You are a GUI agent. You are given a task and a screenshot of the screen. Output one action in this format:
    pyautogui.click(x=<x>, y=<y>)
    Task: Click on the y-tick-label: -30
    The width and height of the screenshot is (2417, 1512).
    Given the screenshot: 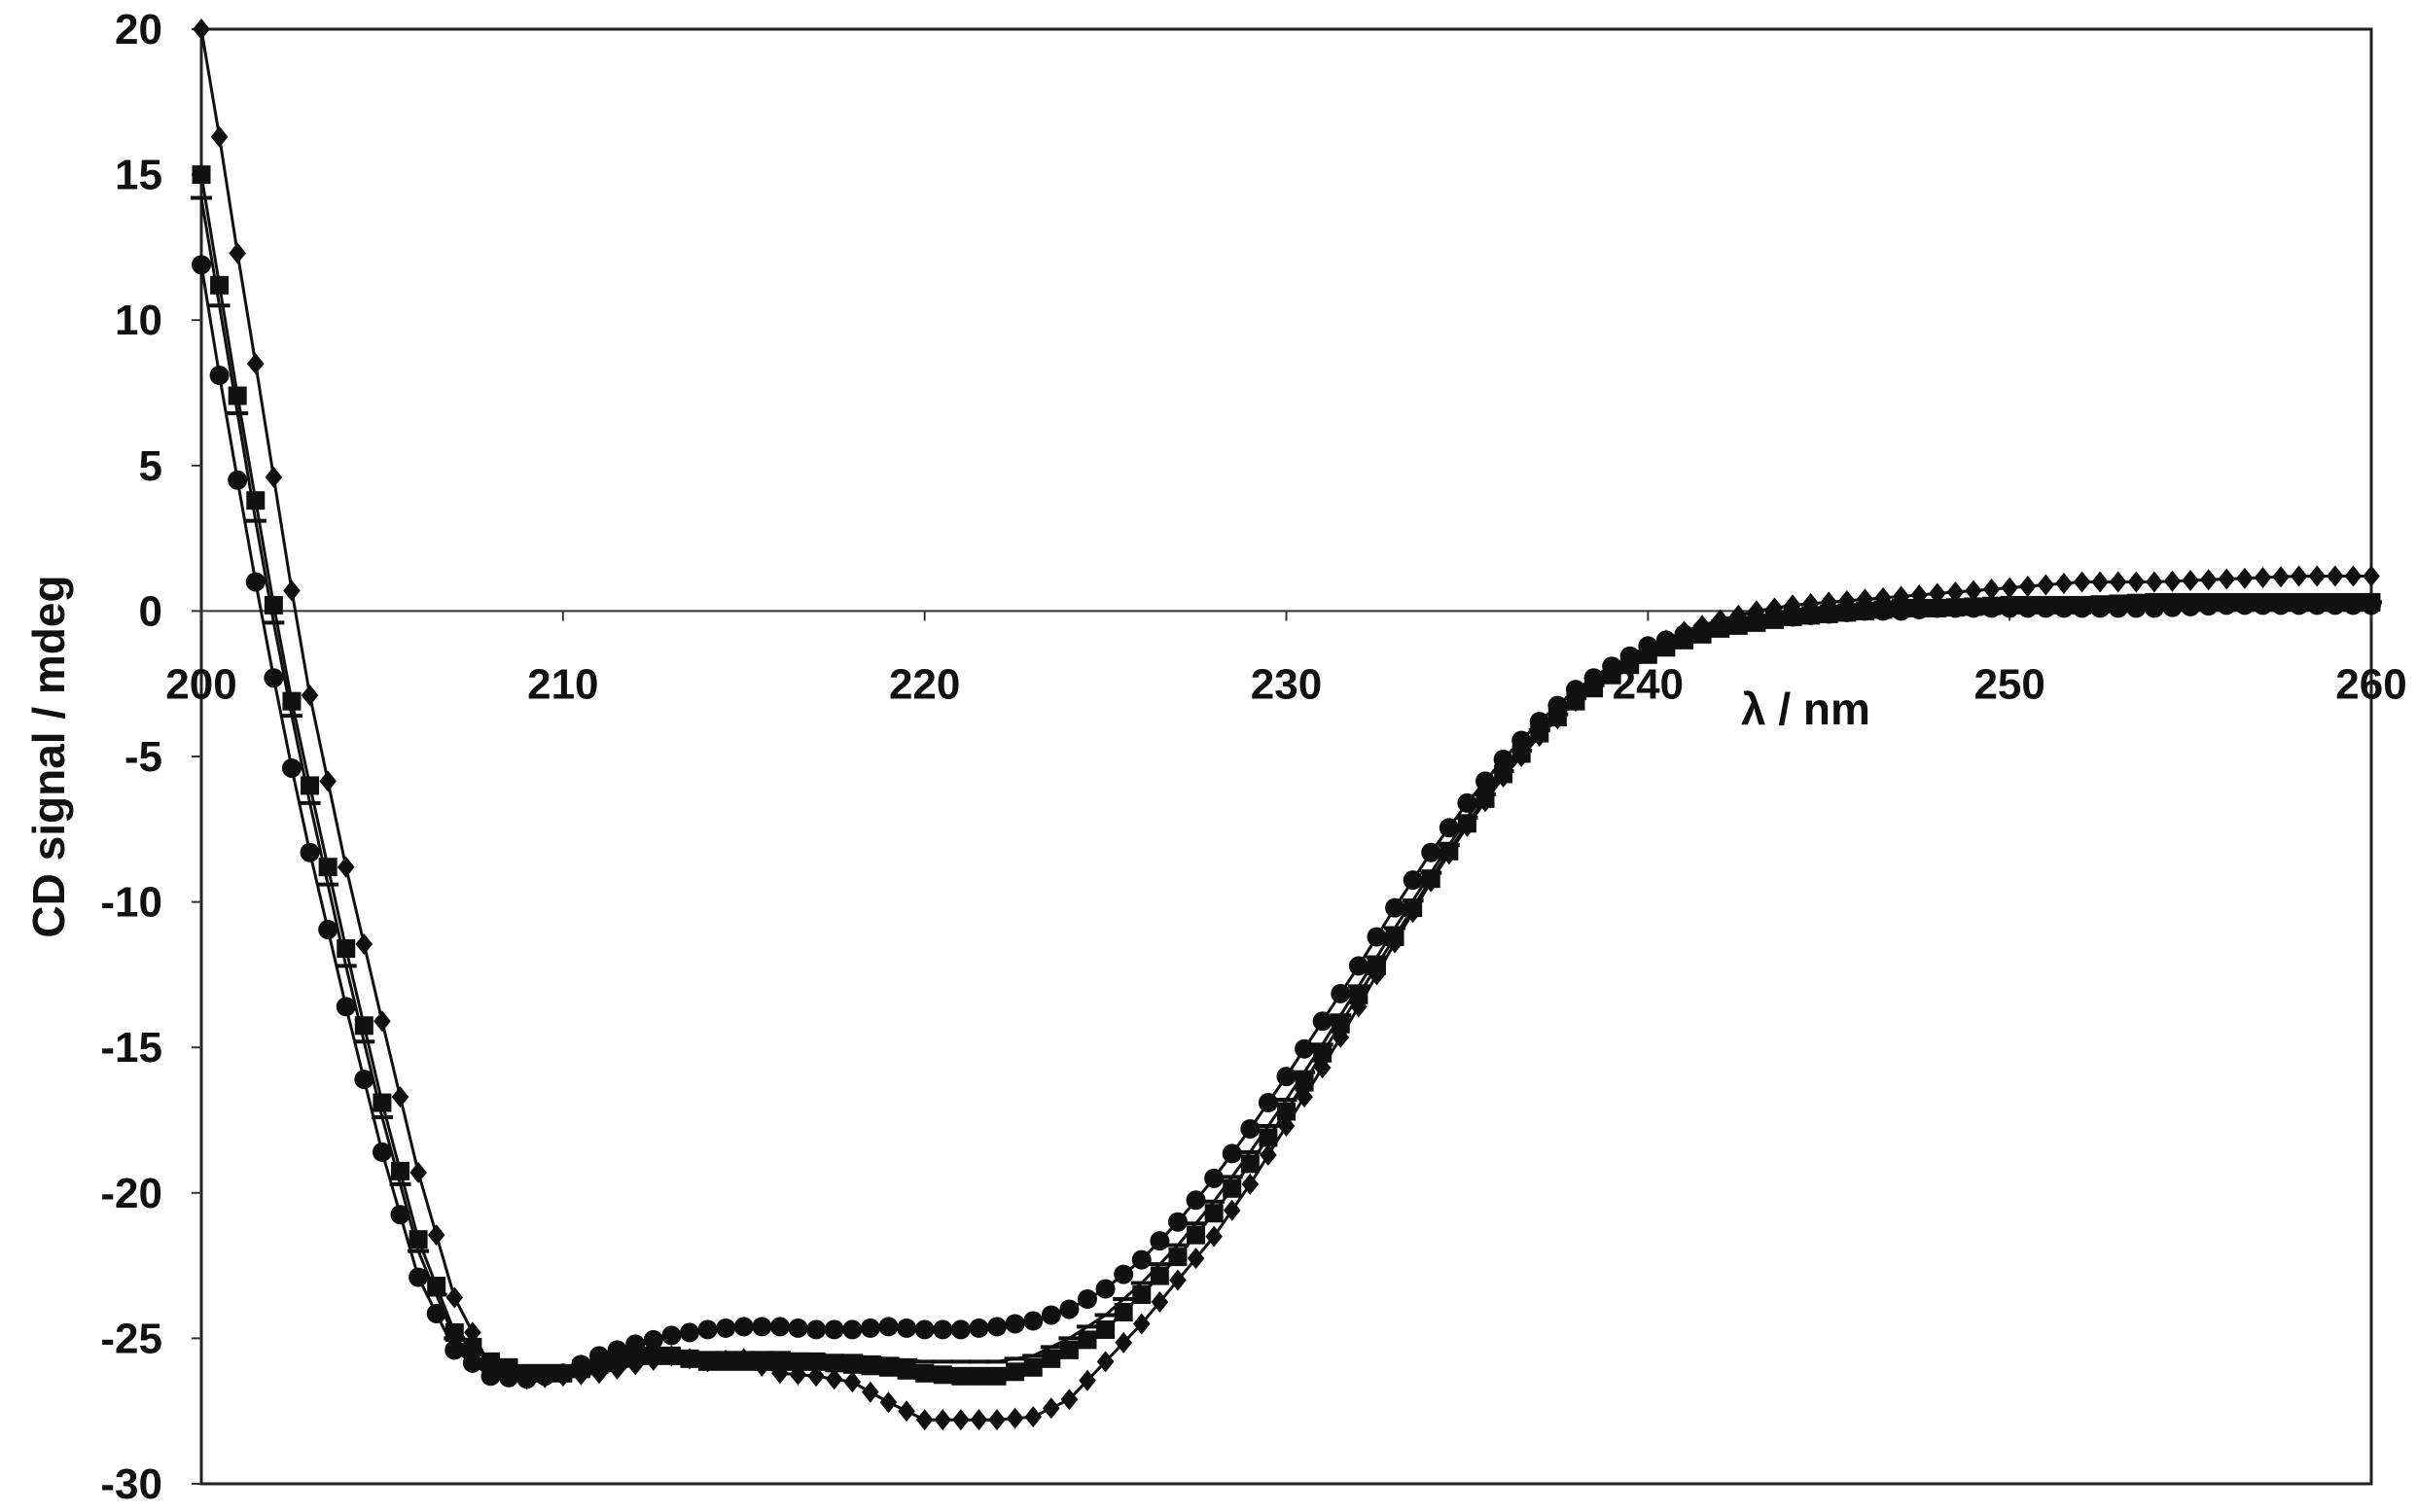 What is the action you would take?
    pyautogui.click(x=131, y=1483)
    